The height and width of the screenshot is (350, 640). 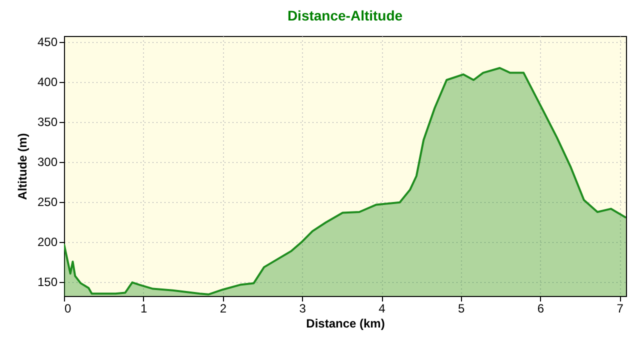 I want to click on y-tick-label: 150, so click(x=47, y=282).